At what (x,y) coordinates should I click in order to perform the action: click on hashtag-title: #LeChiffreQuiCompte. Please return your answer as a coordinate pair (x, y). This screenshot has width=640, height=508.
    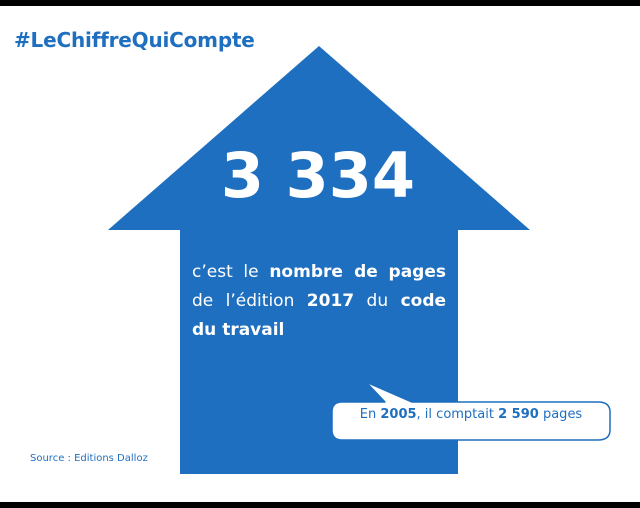
    Looking at the image, I should click on (134, 40).